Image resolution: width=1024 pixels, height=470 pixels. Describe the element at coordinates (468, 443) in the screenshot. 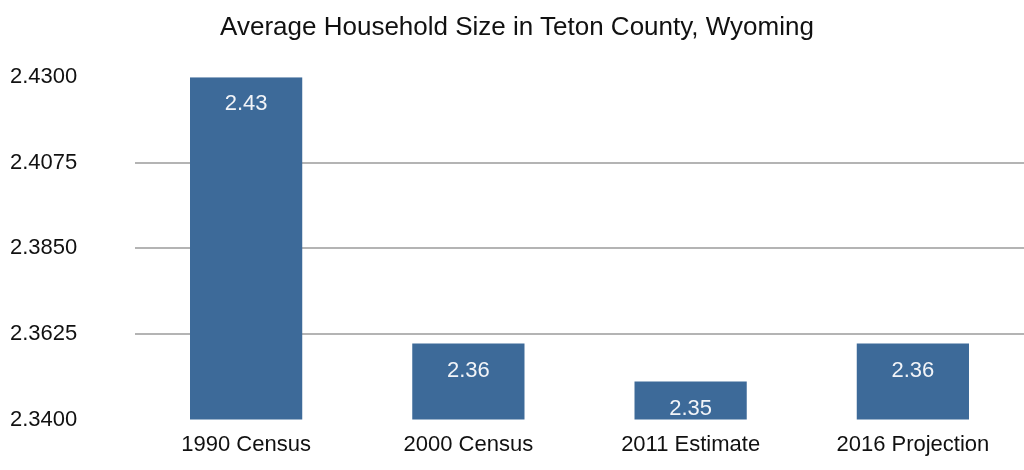

I see `x-tick-label: 2000 Census` at that location.